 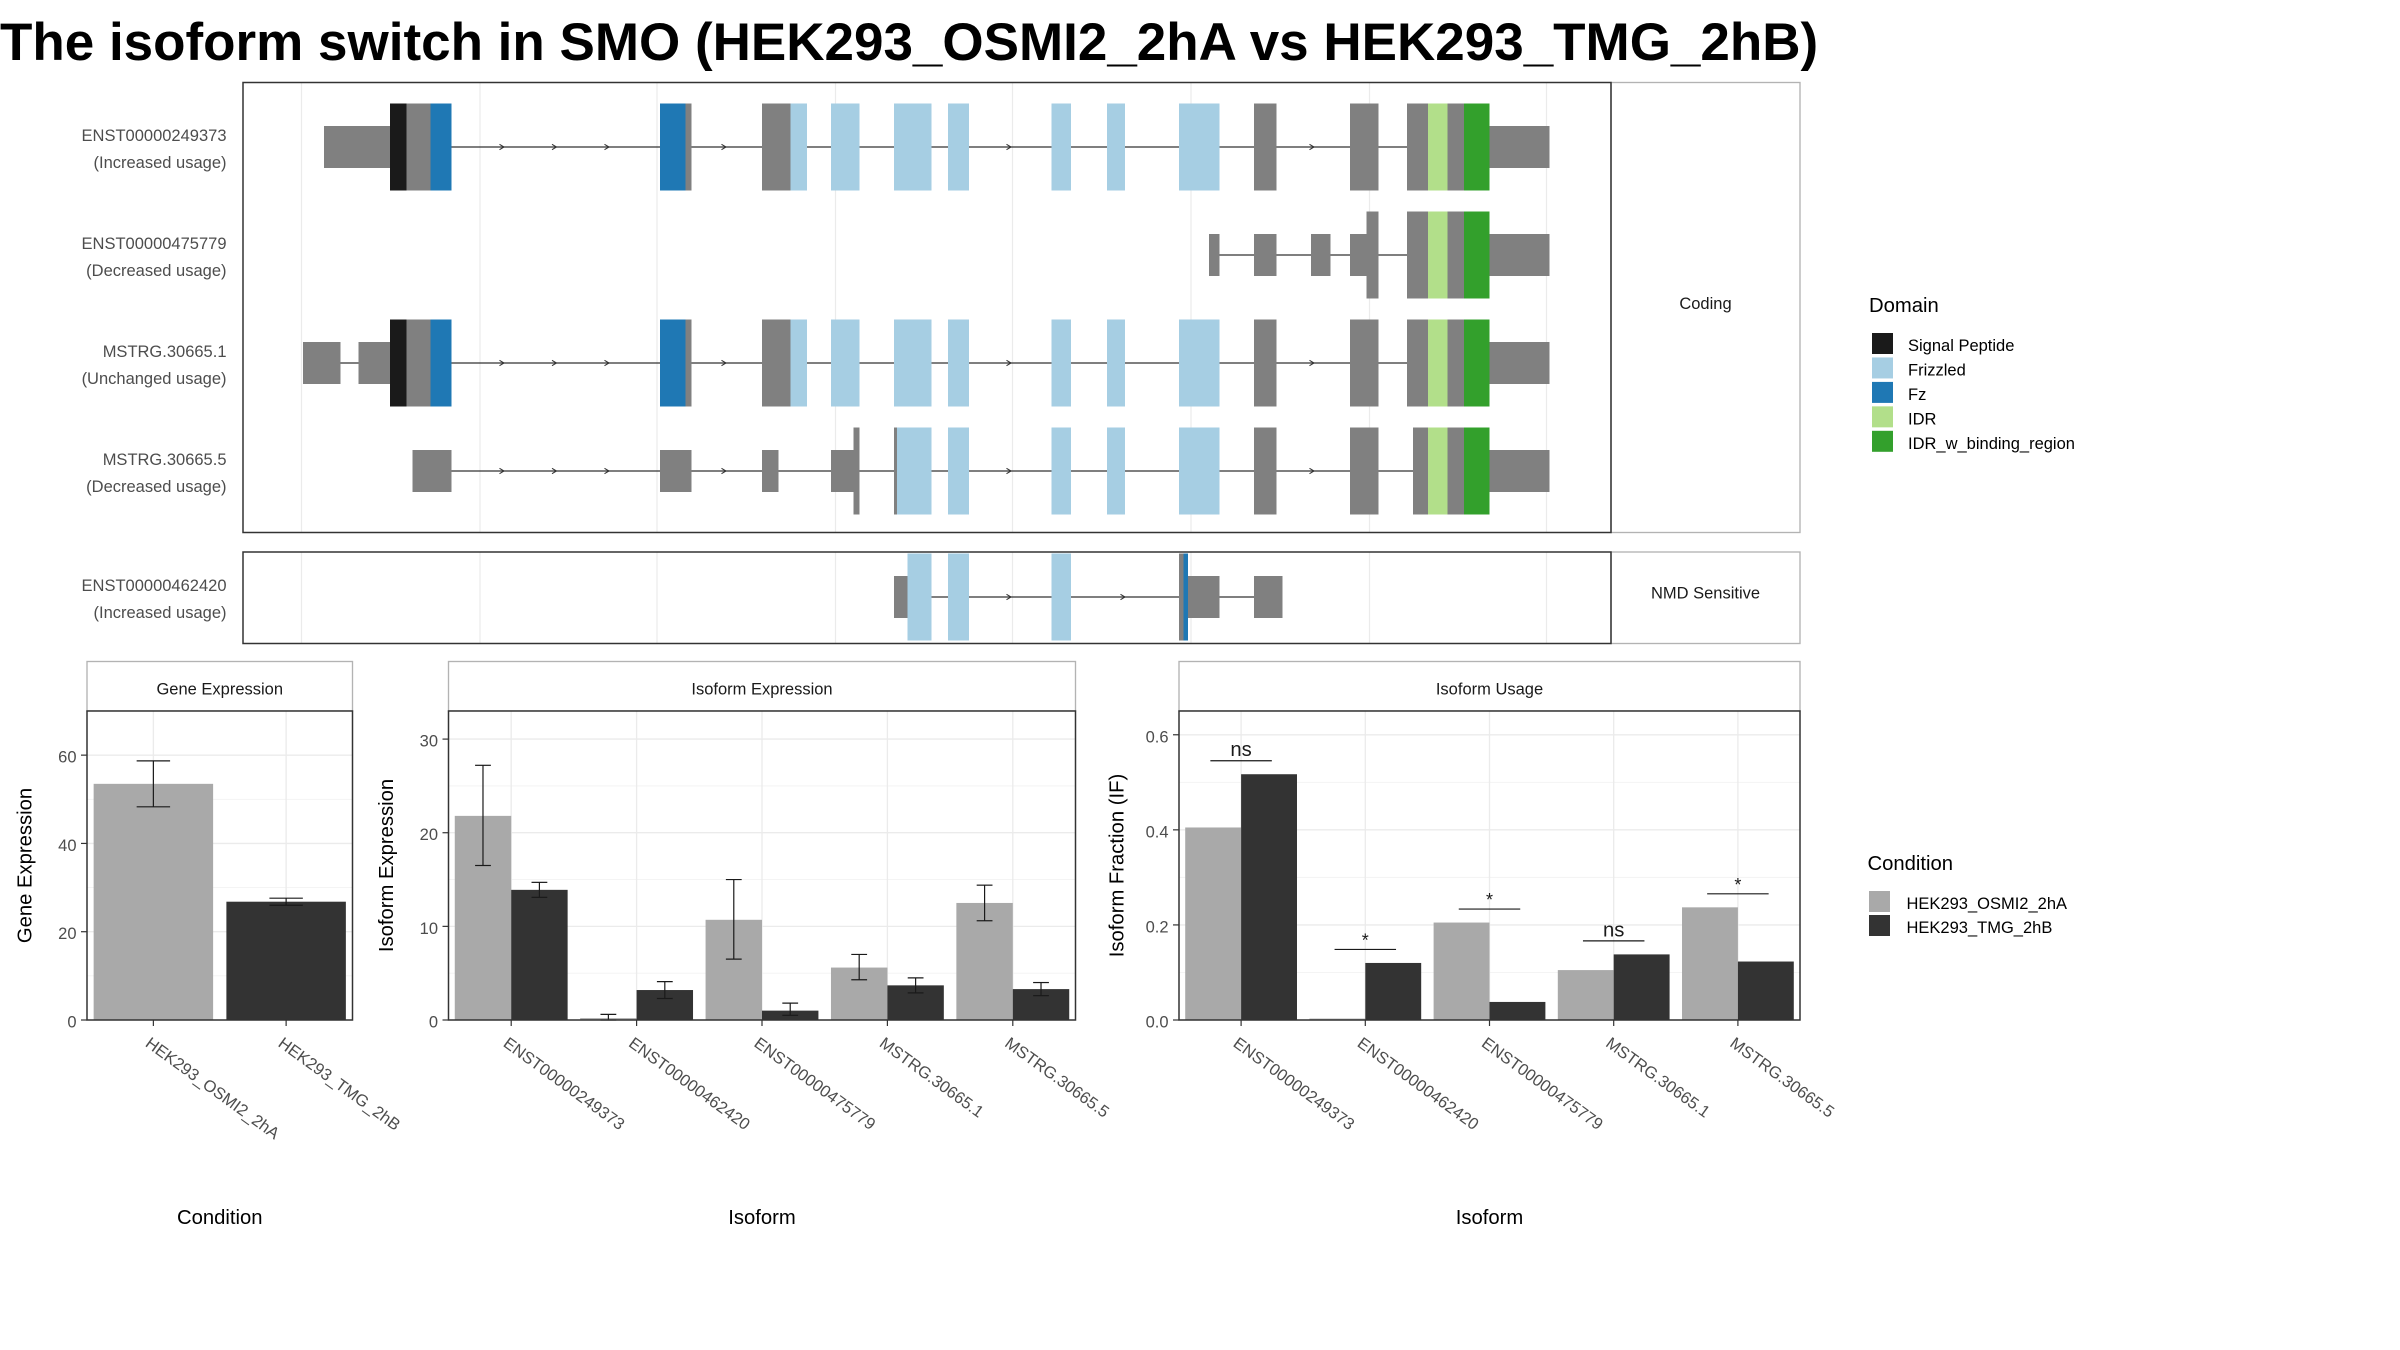 I want to click on transcript-id: MSTRG.30665.5, so click(x=165, y=460).